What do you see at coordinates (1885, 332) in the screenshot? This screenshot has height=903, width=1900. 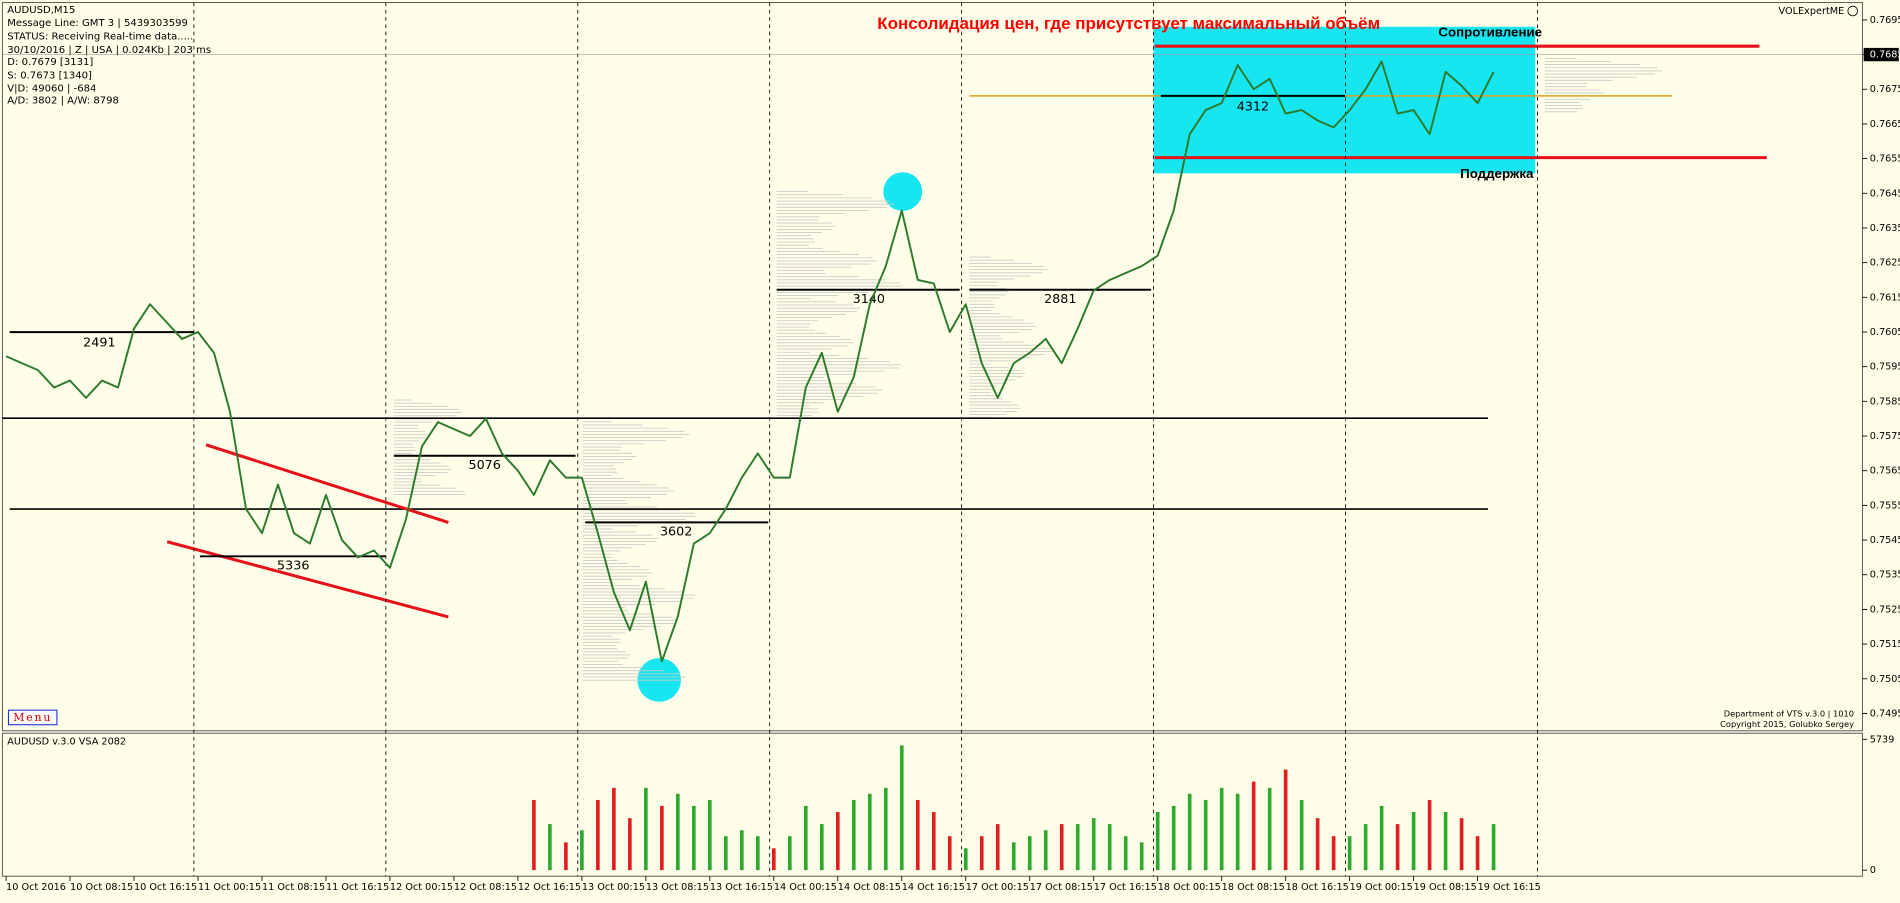 I see `y-tick-label: 0.7605` at bounding box center [1885, 332].